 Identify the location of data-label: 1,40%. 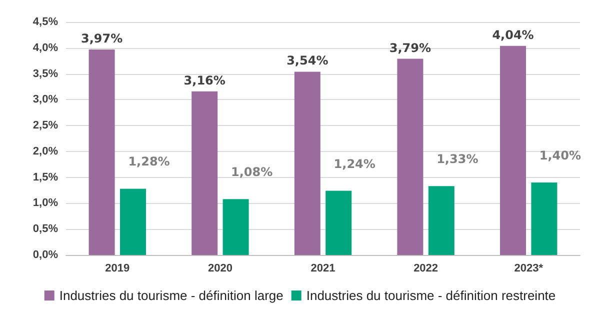
(560, 155).